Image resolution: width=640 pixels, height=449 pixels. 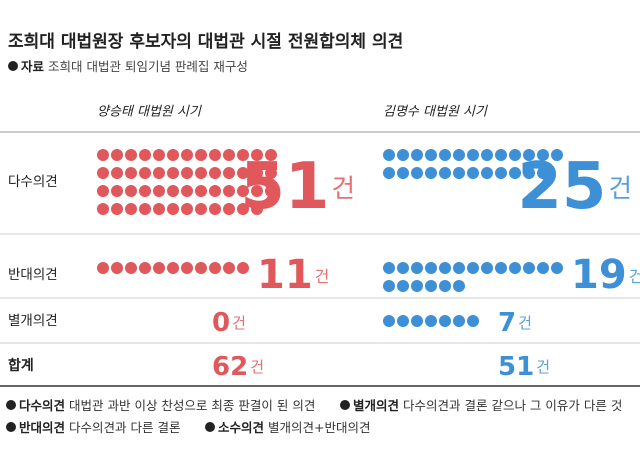 I want to click on total-label: 합계, so click(x=21, y=365).